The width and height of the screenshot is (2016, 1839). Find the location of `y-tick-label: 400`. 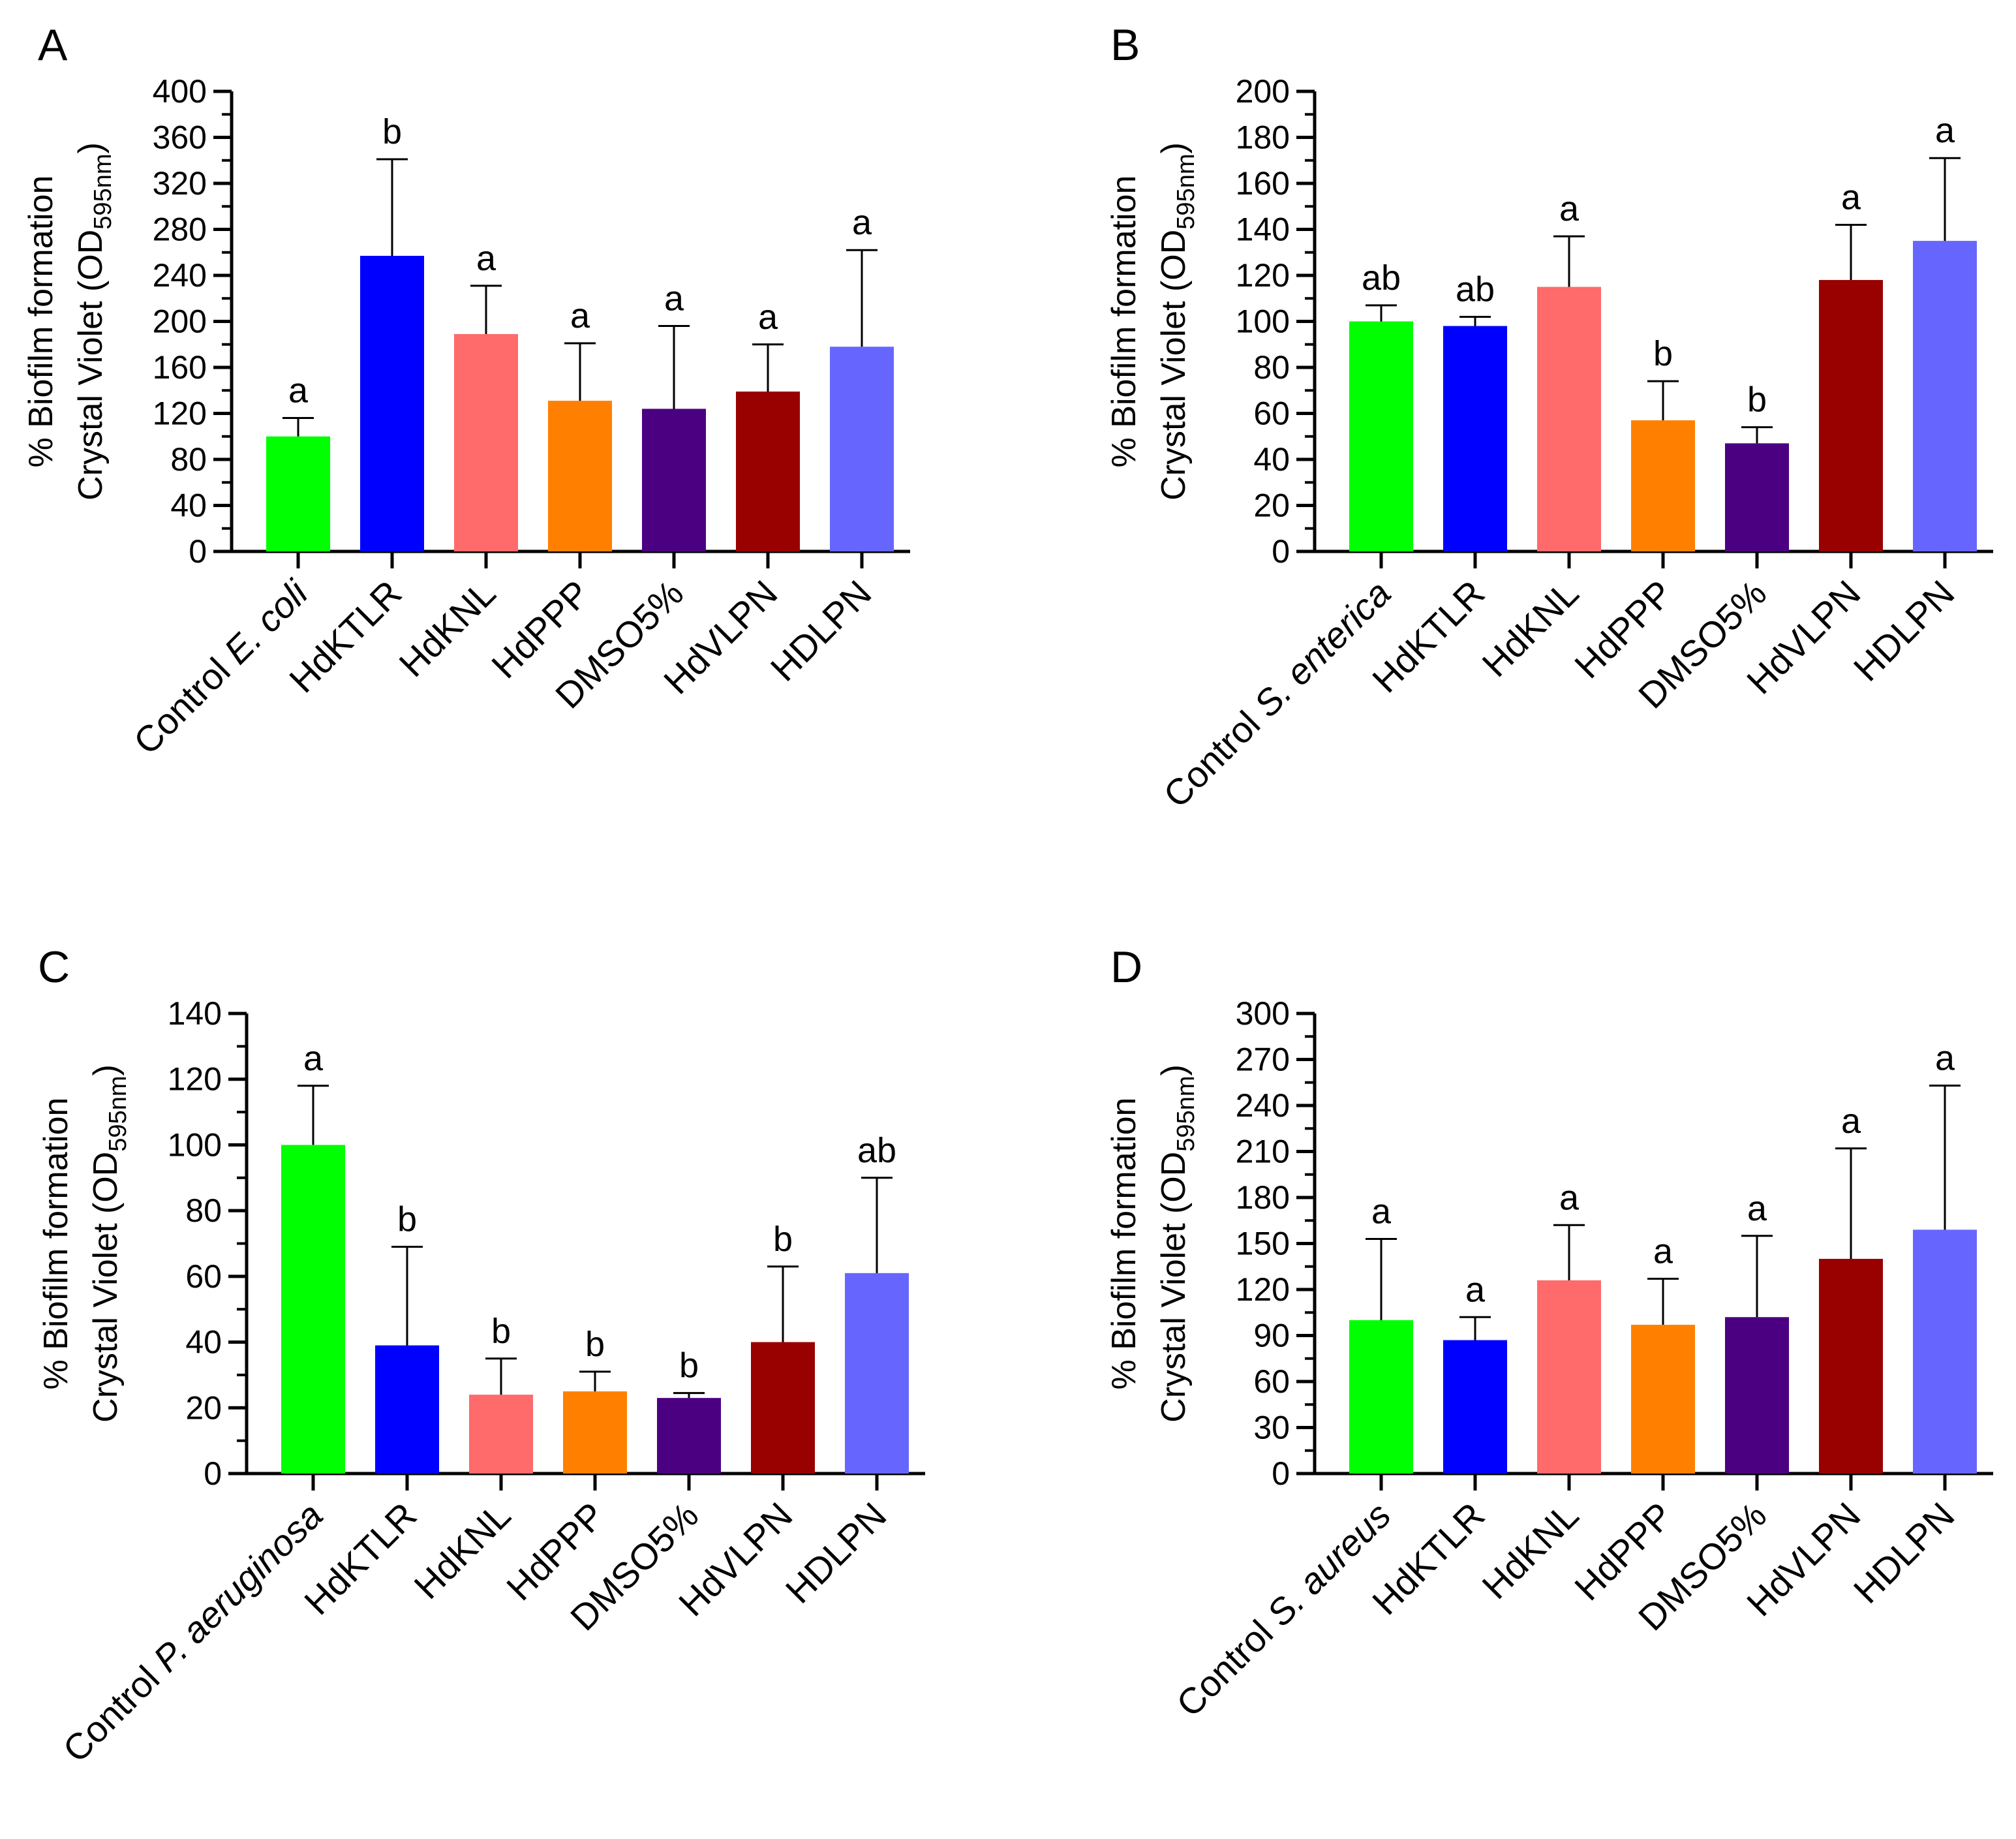

y-tick-label: 400 is located at coordinates (180, 91).